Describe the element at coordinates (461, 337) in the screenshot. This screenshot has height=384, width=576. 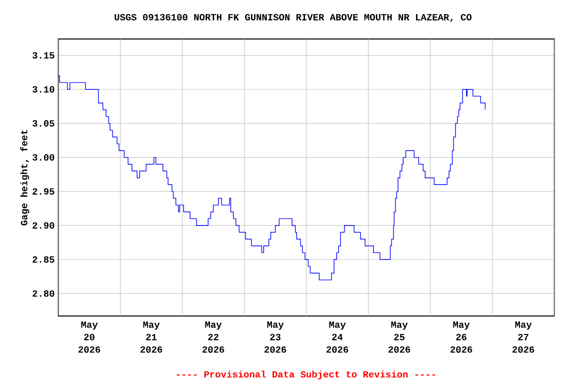
I see `x-tick-label: May 26 2026` at that location.